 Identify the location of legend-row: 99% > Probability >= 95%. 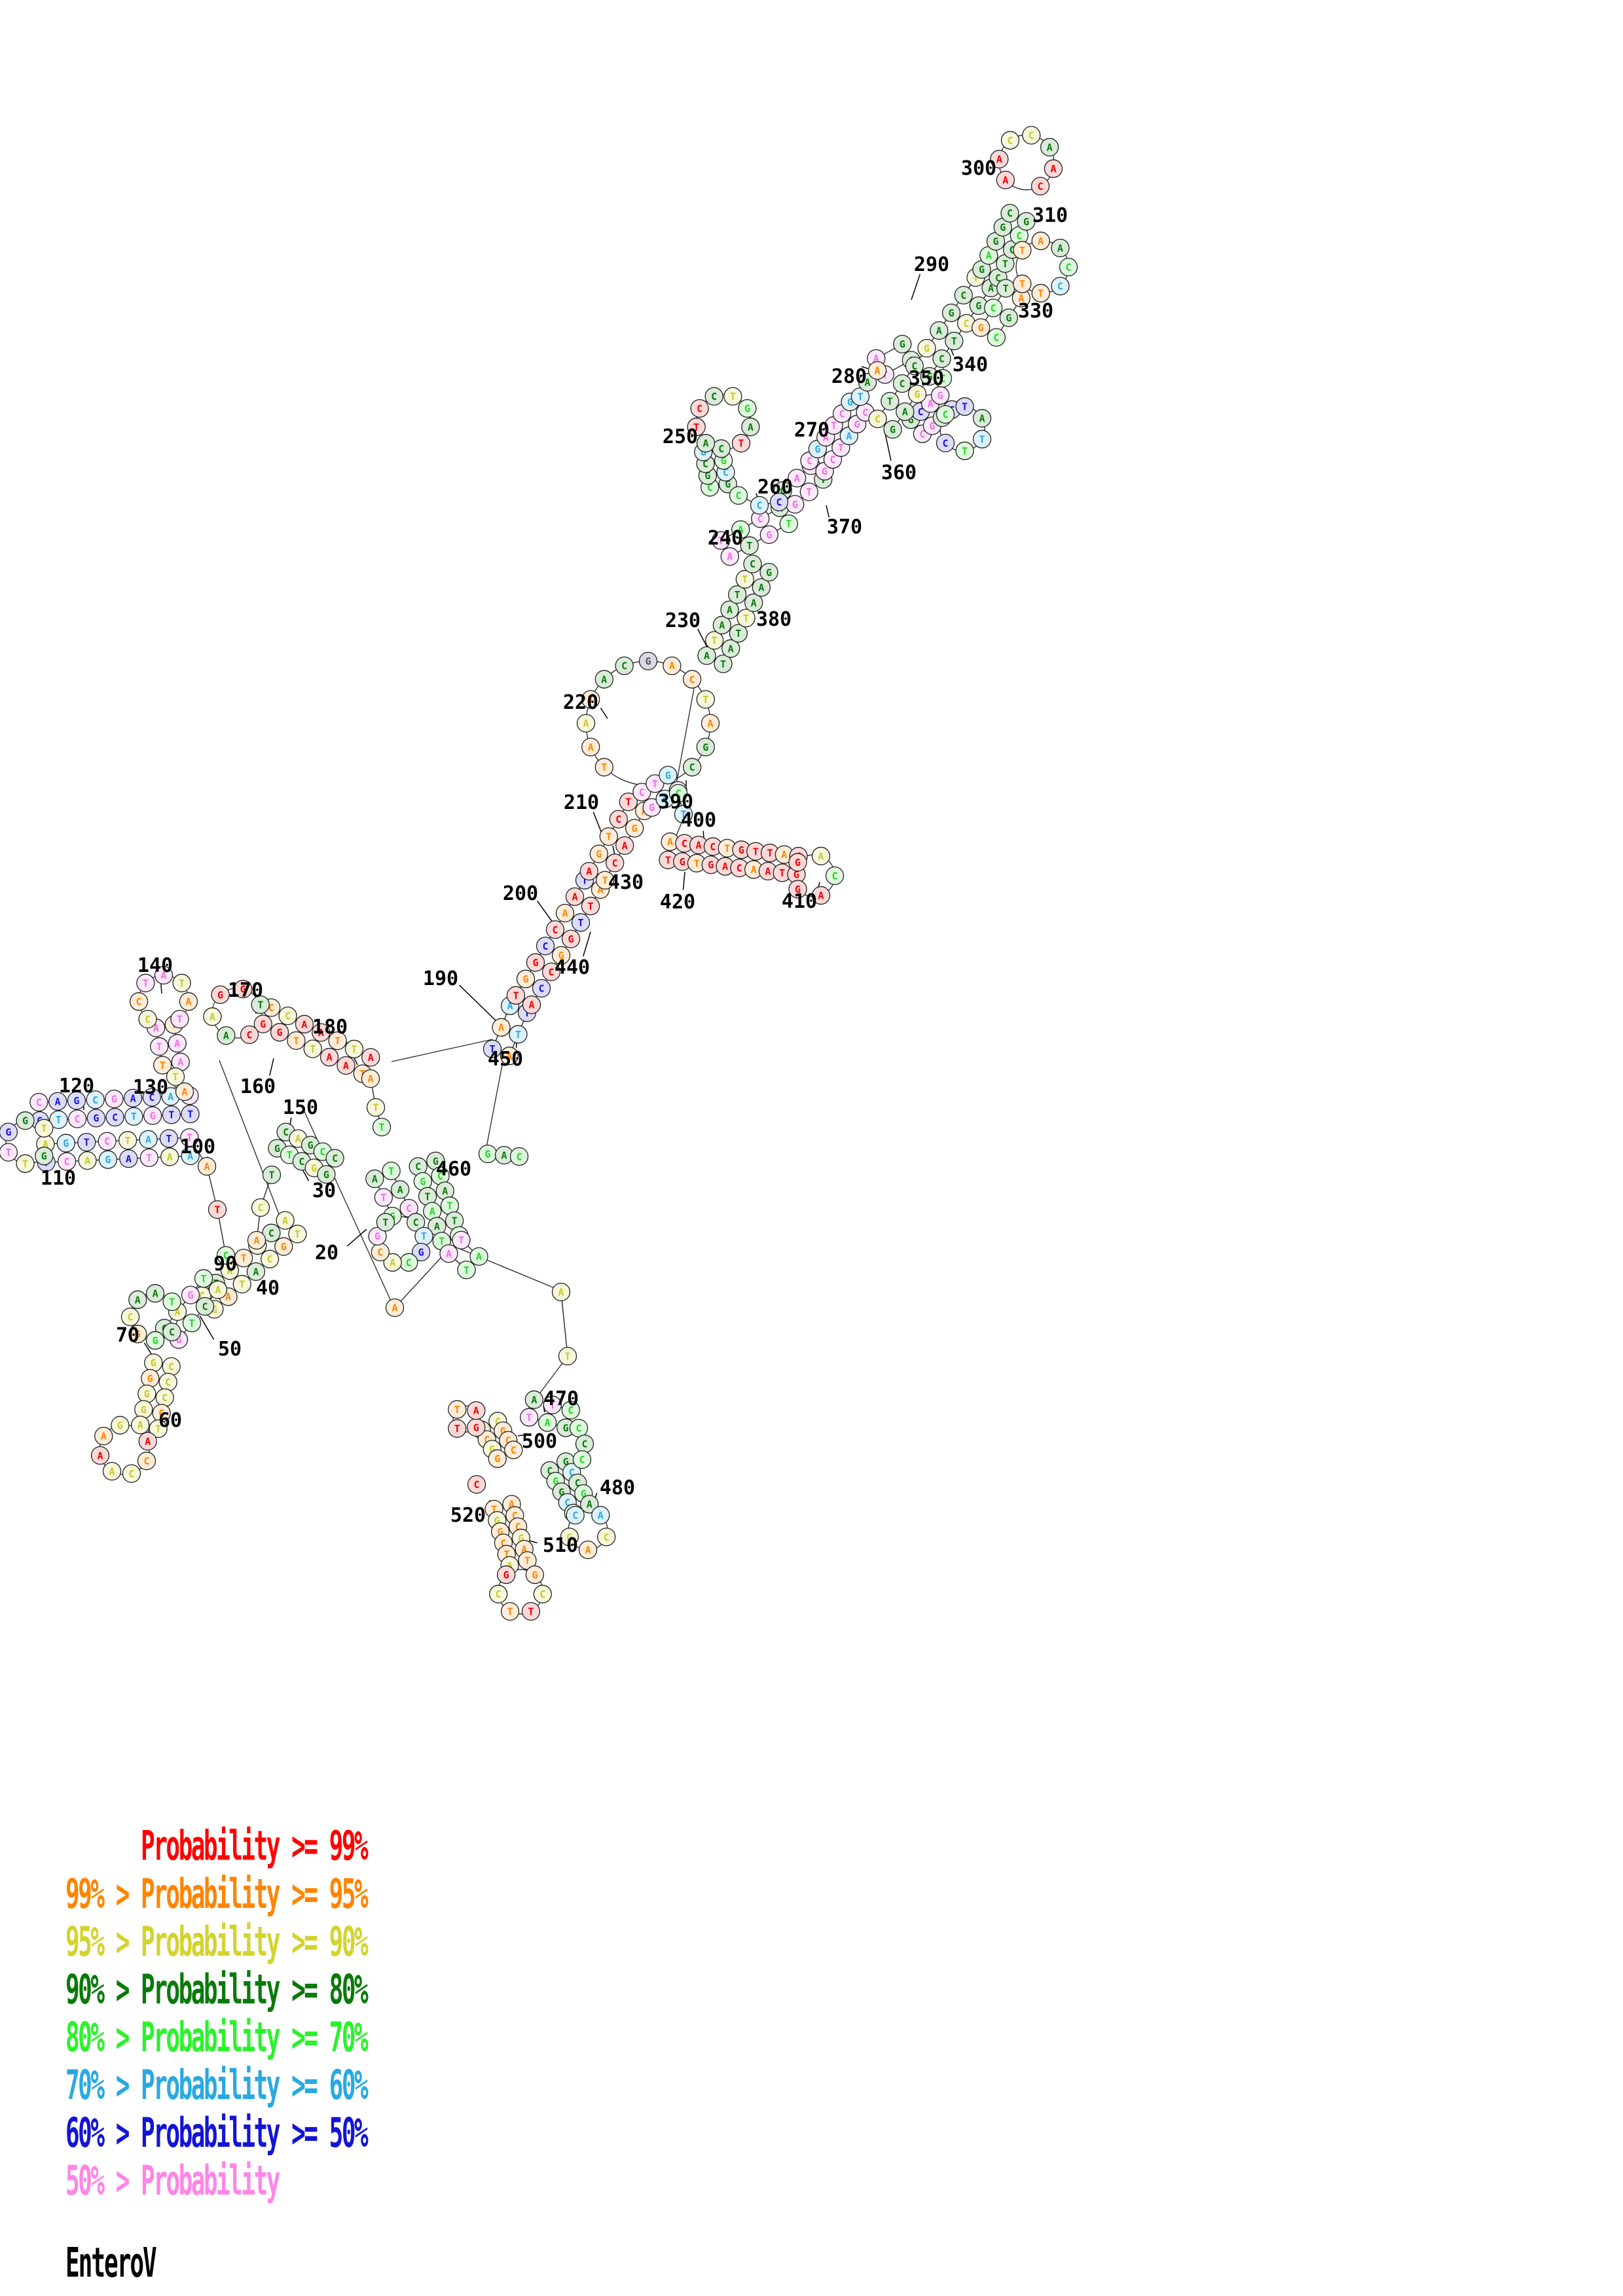
(217, 1894).